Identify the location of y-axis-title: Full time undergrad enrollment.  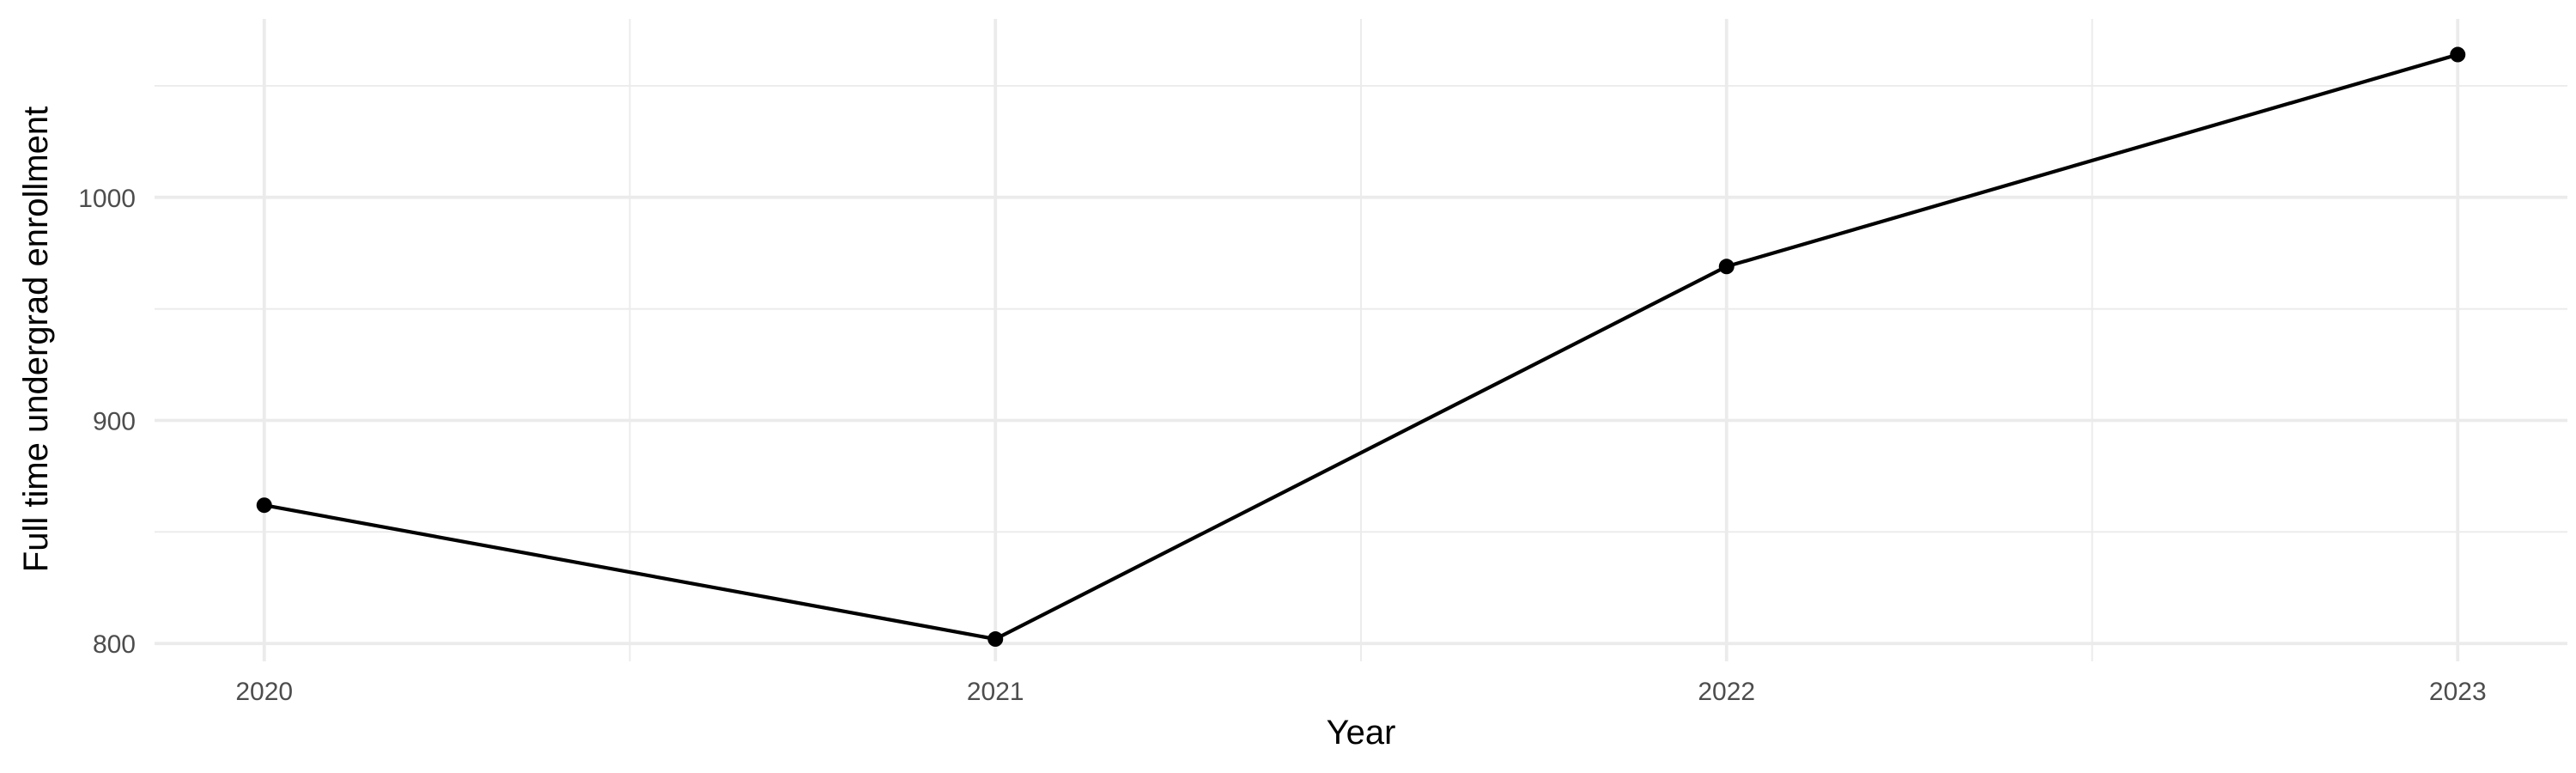
(36, 339).